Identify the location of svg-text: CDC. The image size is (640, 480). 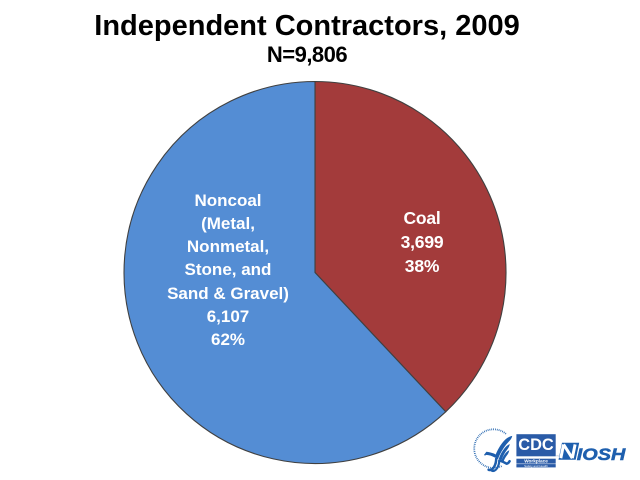
(536, 444).